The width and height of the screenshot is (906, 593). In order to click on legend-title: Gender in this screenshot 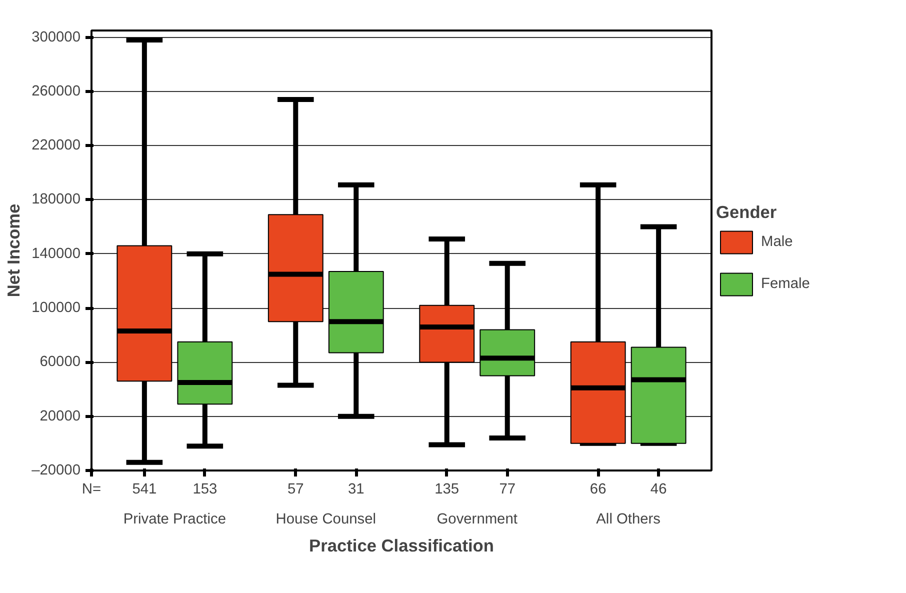, I will do `click(747, 212)`.